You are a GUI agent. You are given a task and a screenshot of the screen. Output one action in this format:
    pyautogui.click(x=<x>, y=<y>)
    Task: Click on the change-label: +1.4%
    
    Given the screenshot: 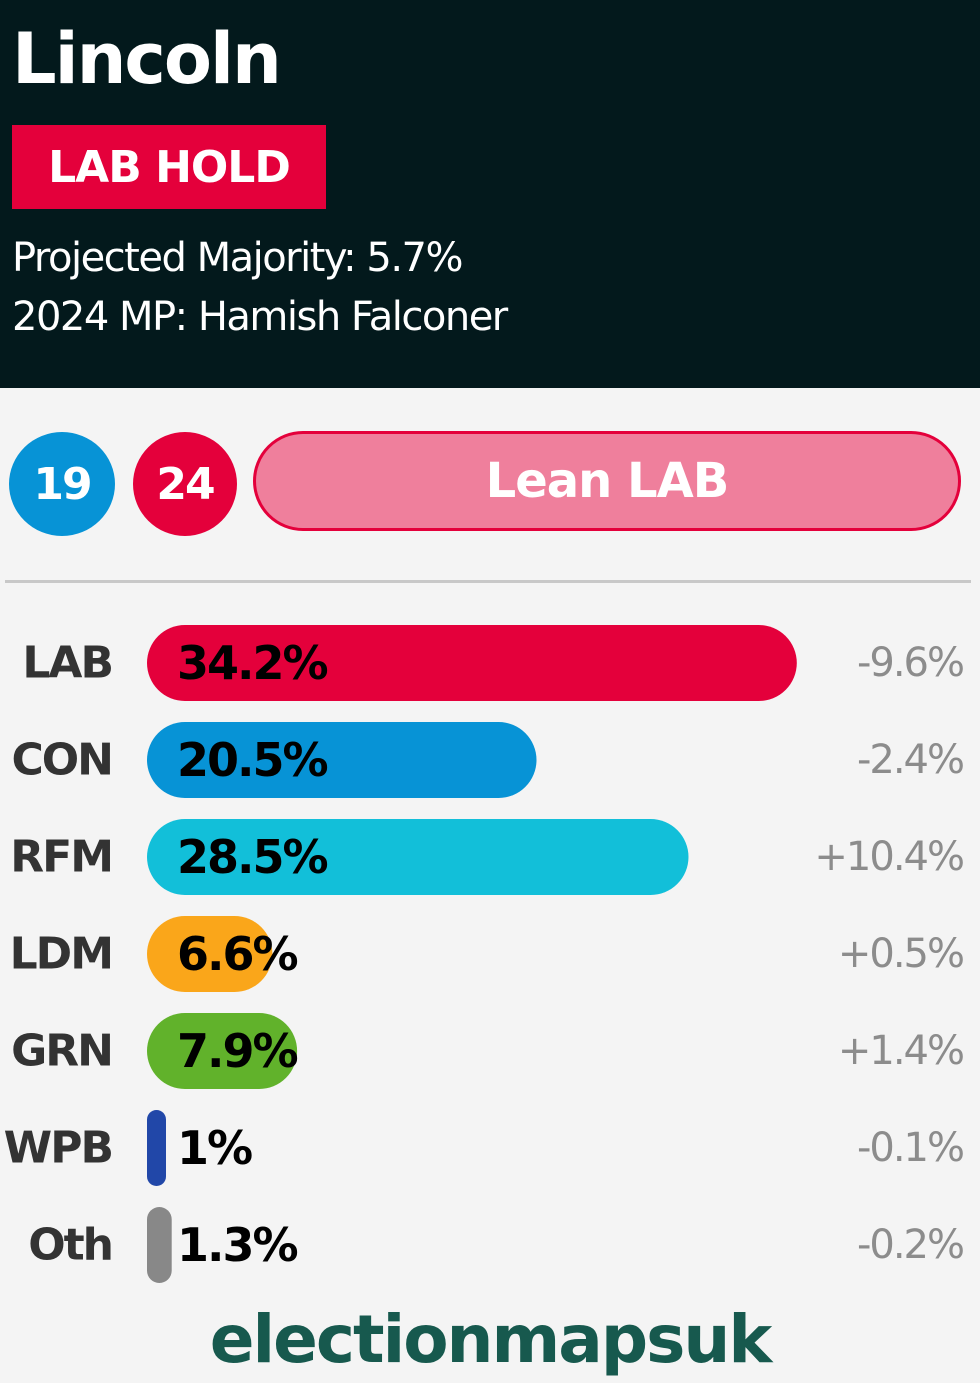 What is the action you would take?
    pyautogui.click(x=900, y=1051)
    